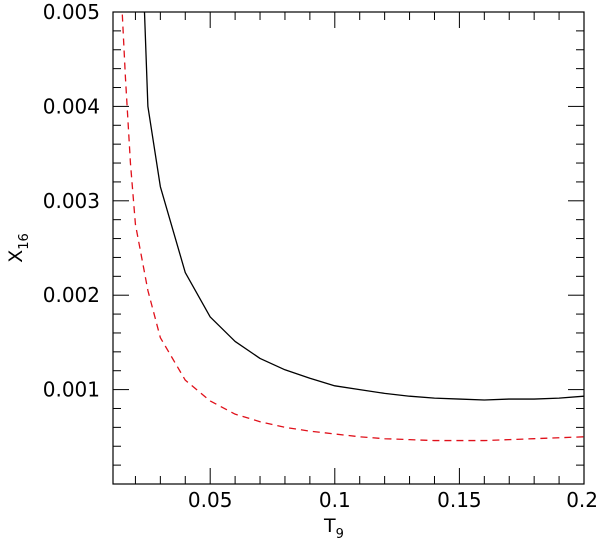 Image resolution: width=600 pixels, height=545 pixels. What do you see at coordinates (459, 500) in the screenshot?
I see `x-tick-label: 0.15` at bounding box center [459, 500].